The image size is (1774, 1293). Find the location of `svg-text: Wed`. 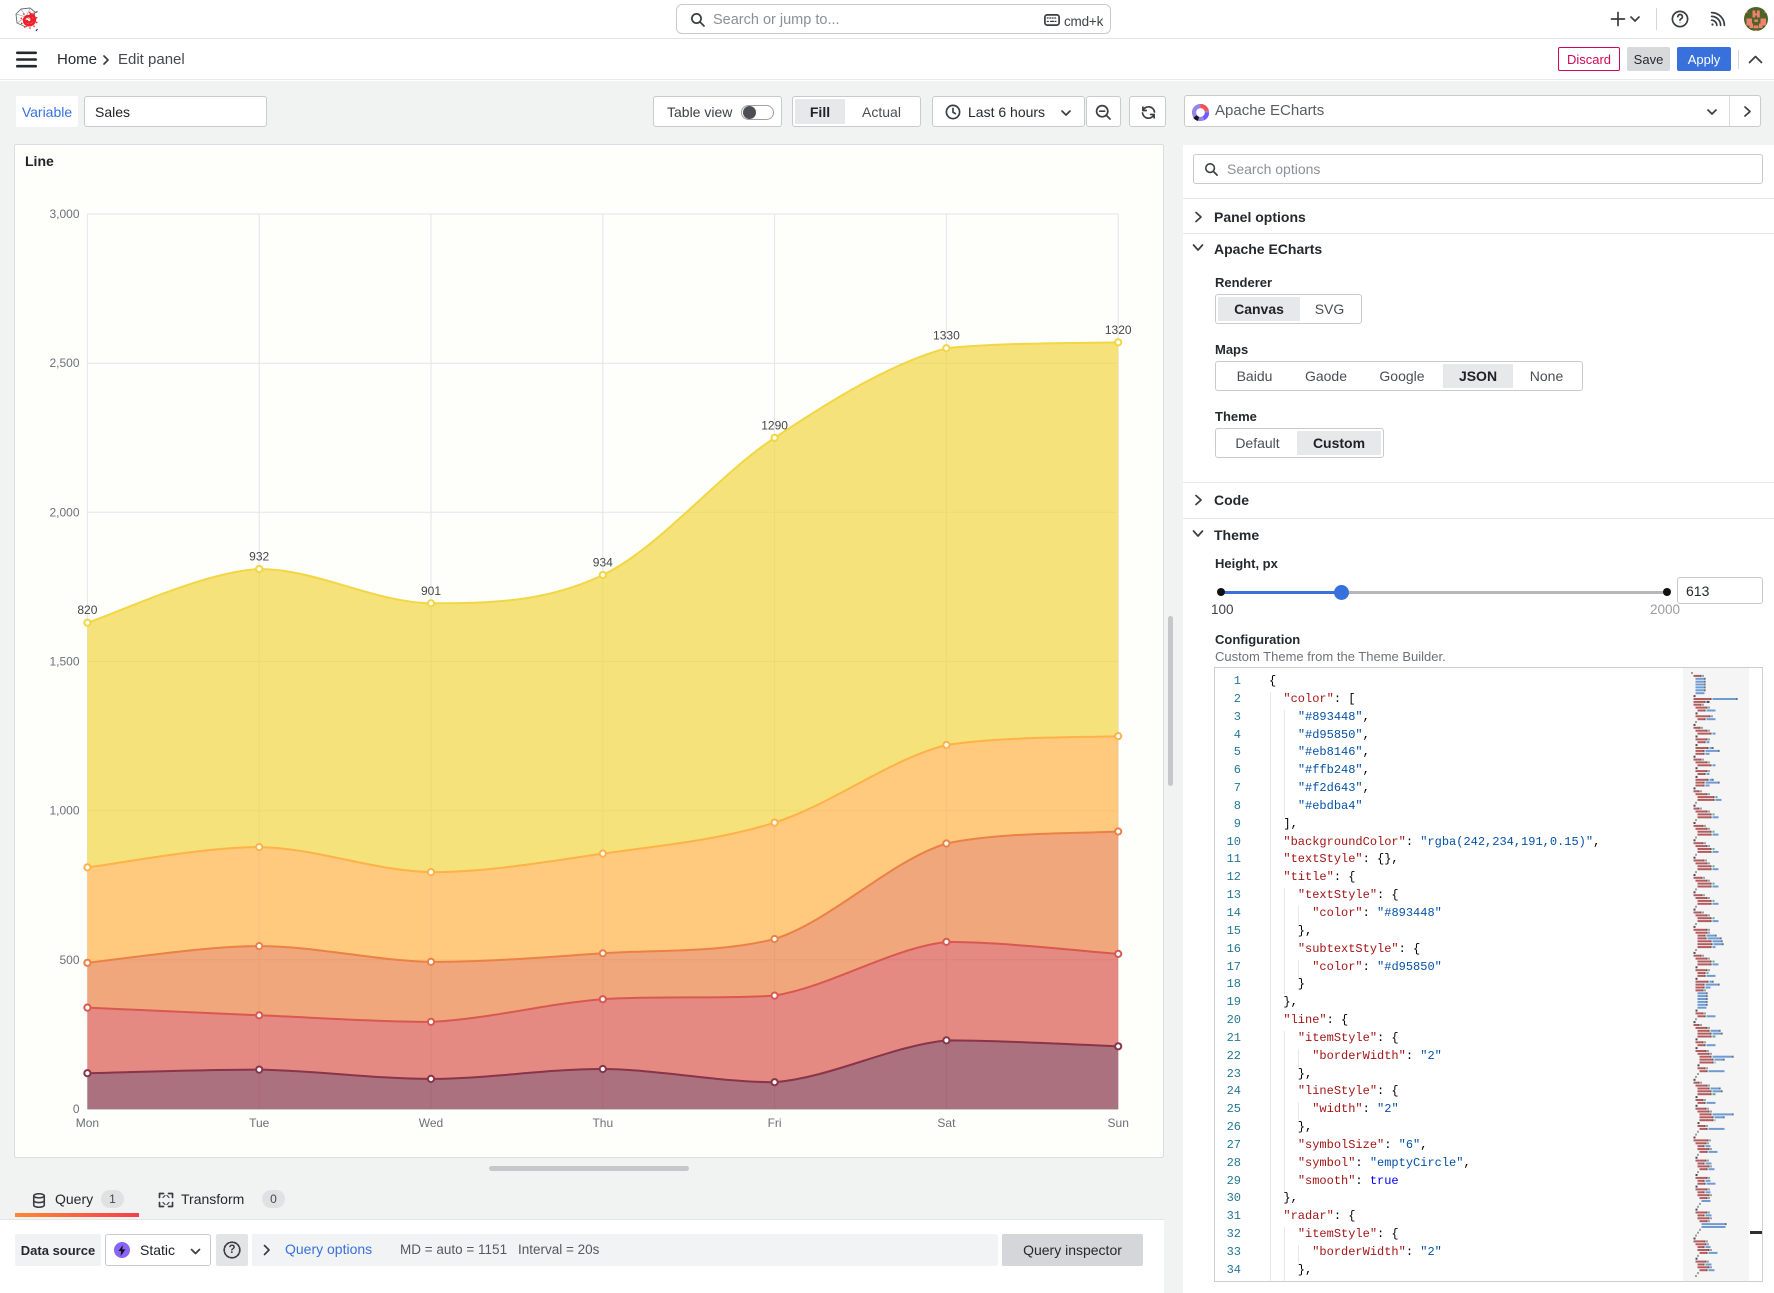

svg-text: Wed is located at coordinates (431, 1123).